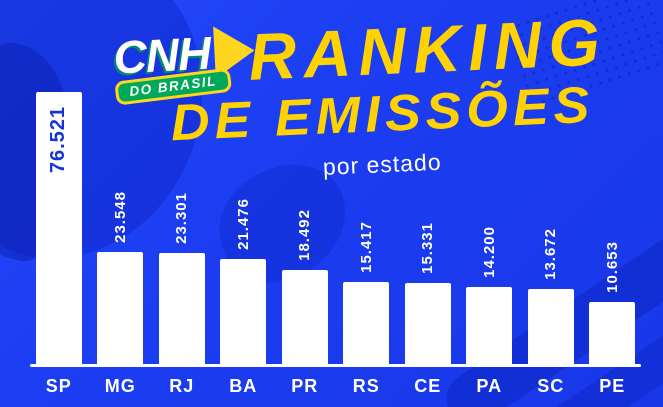  I want to click on bar-value-label: 18.492, so click(305, 235).